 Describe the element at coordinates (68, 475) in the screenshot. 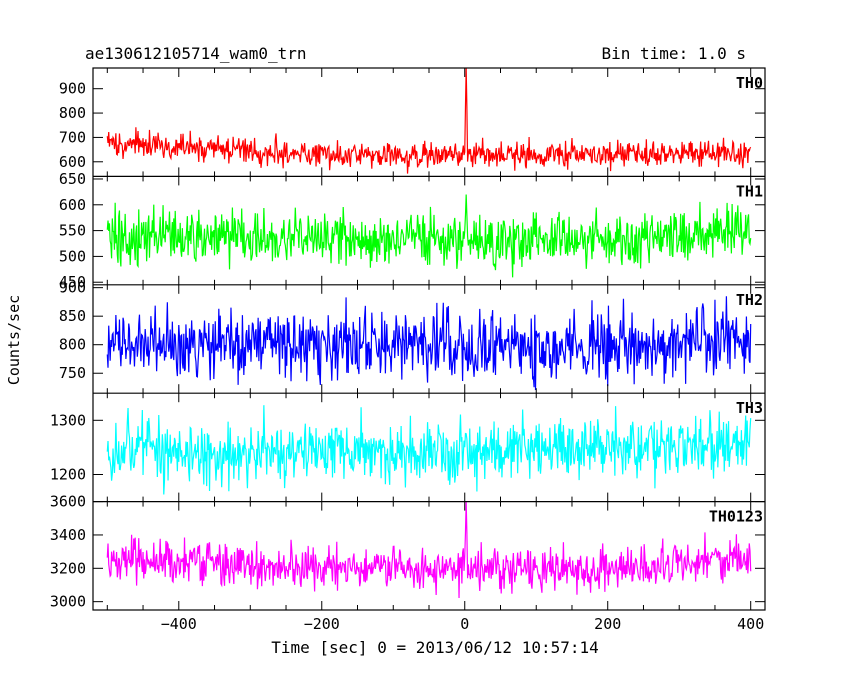

I see `y-tick-label: 1200` at that location.